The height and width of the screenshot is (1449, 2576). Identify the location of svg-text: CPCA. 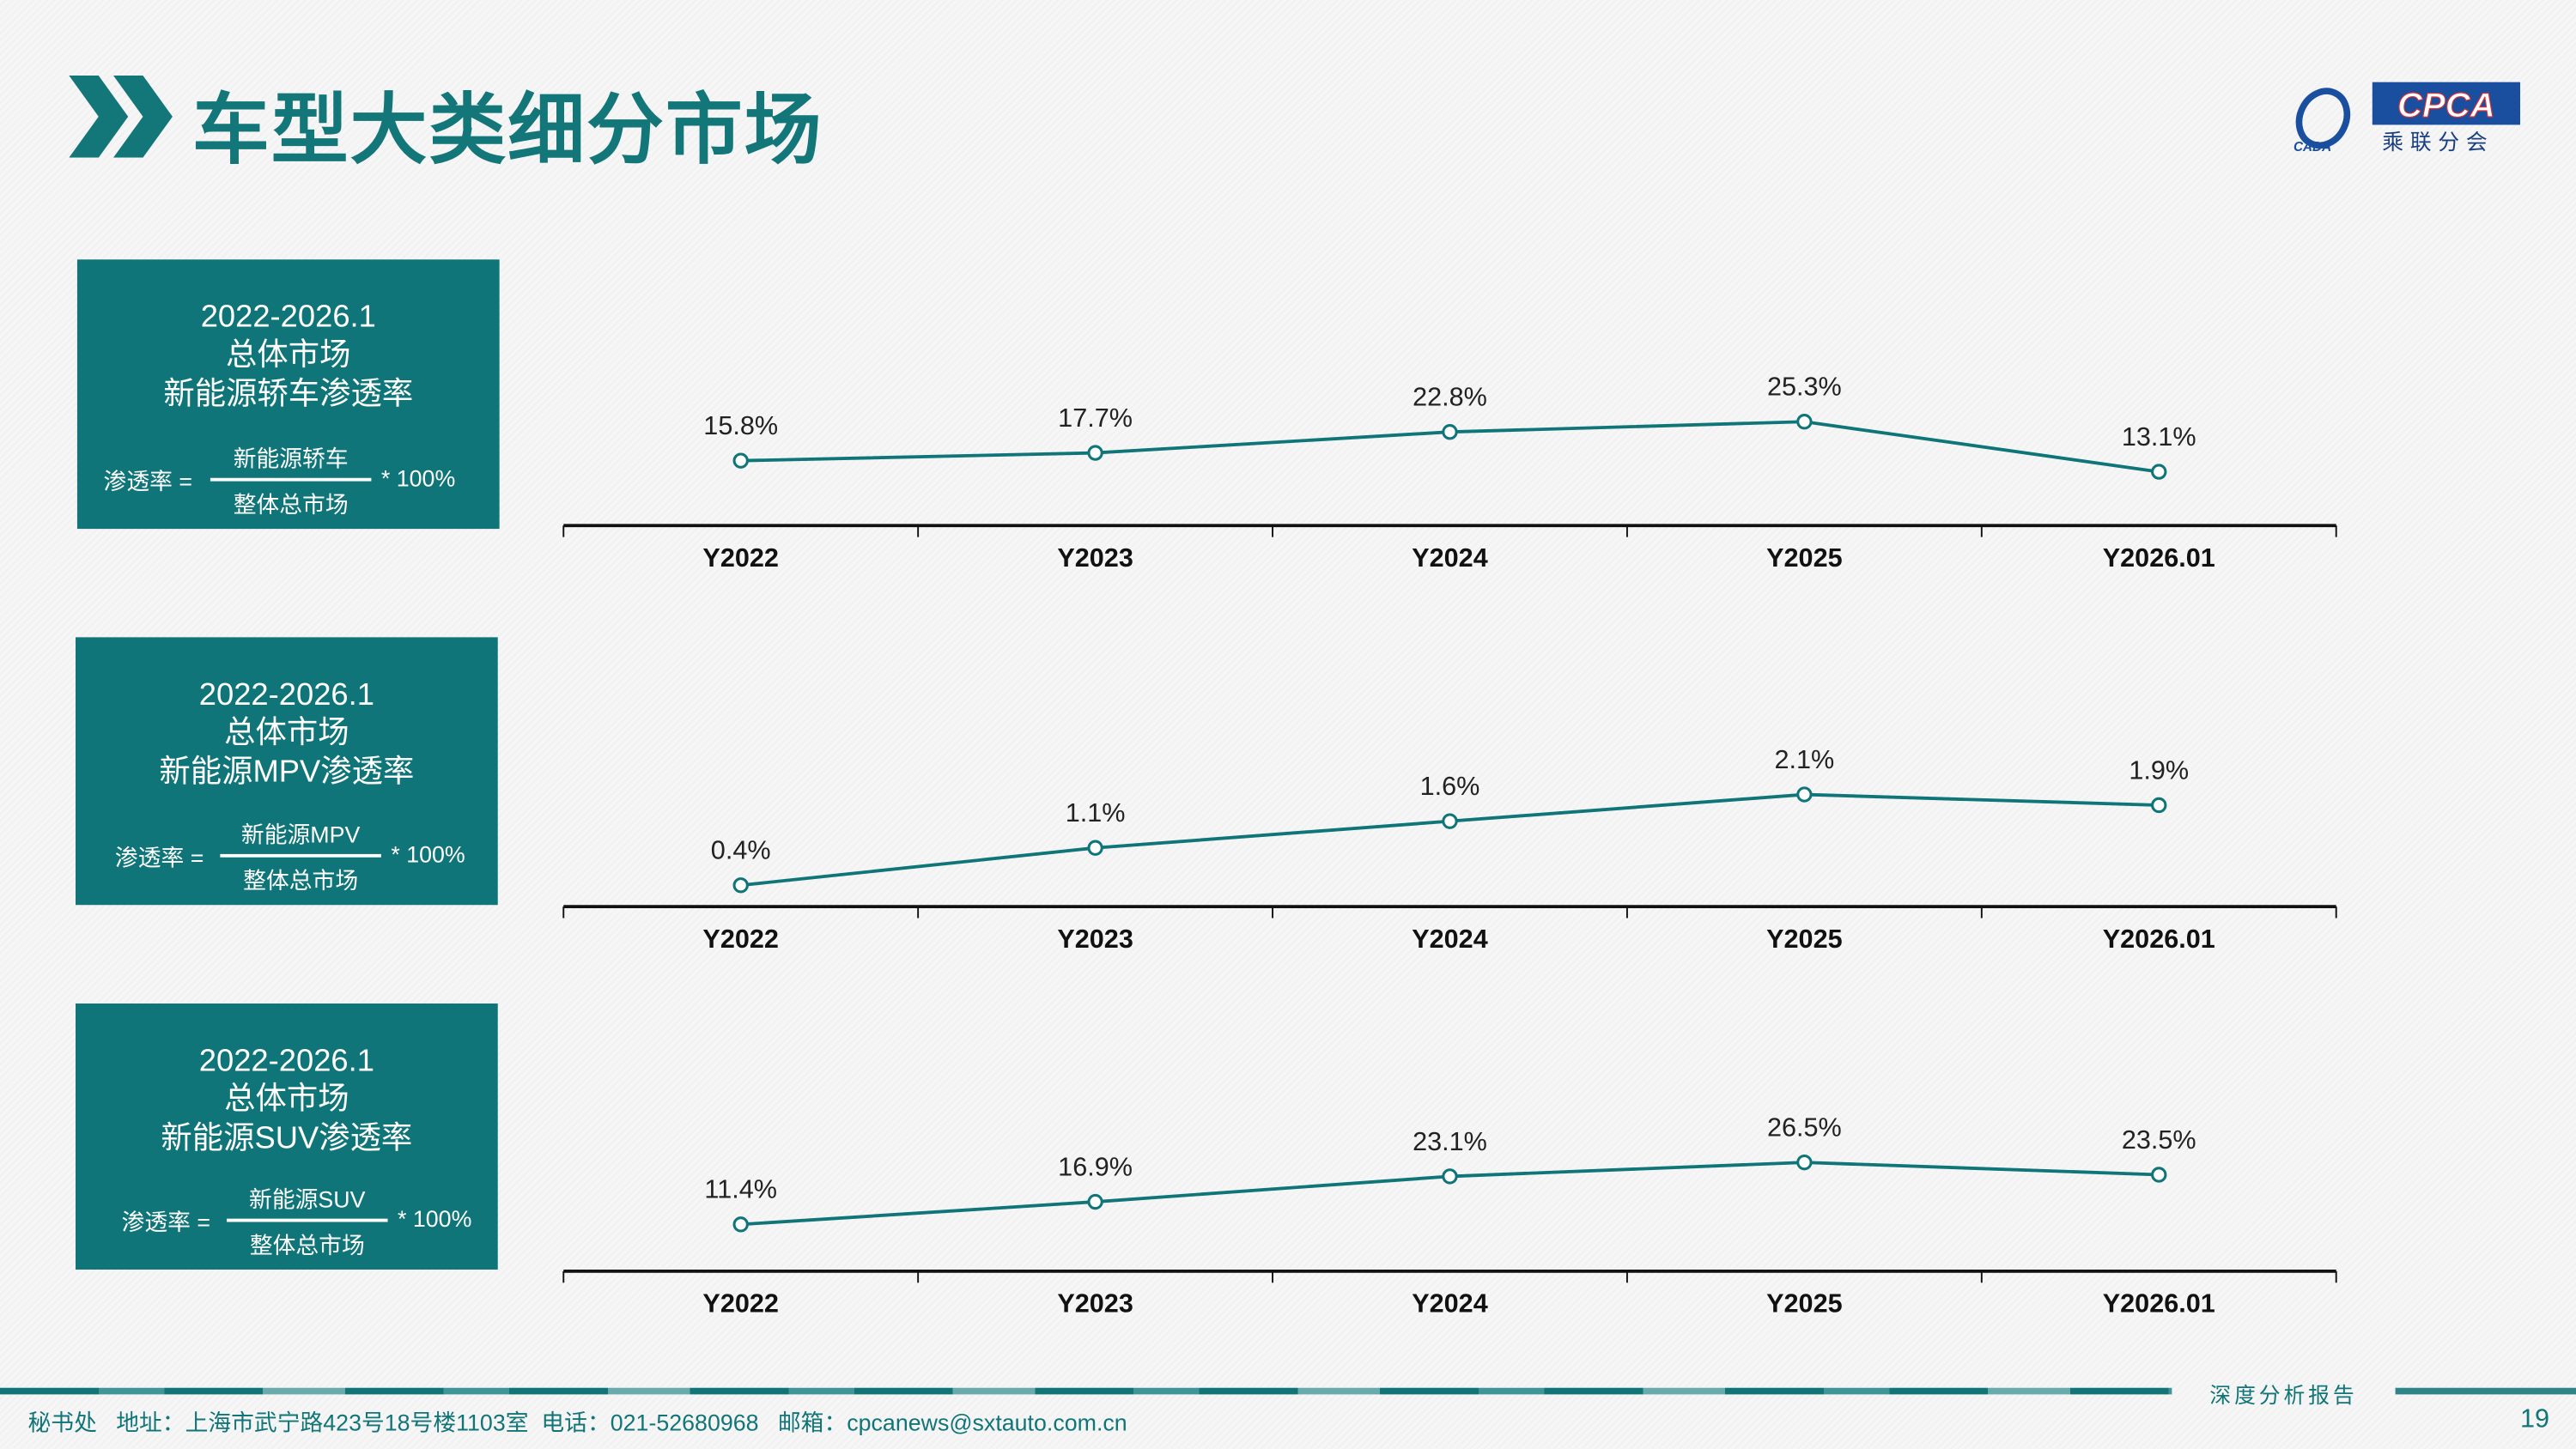
(2446, 105).